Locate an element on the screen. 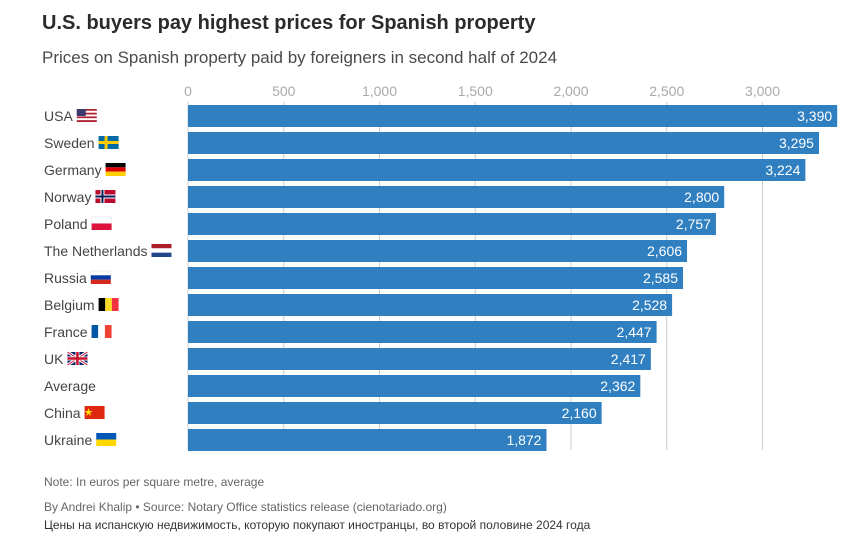 The height and width of the screenshot is (547, 858). category-label: China is located at coordinates (62, 413).